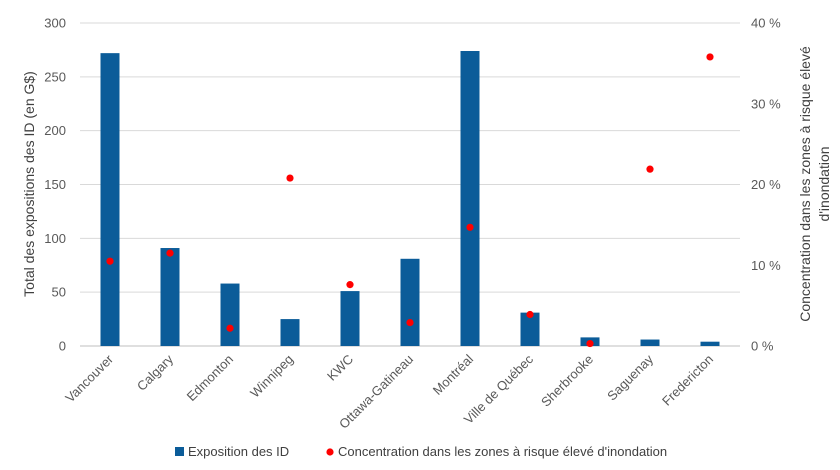 The height and width of the screenshot is (470, 840). What do you see at coordinates (55, 76) in the screenshot?
I see `left-tick-label: 250` at bounding box center [55, 76].